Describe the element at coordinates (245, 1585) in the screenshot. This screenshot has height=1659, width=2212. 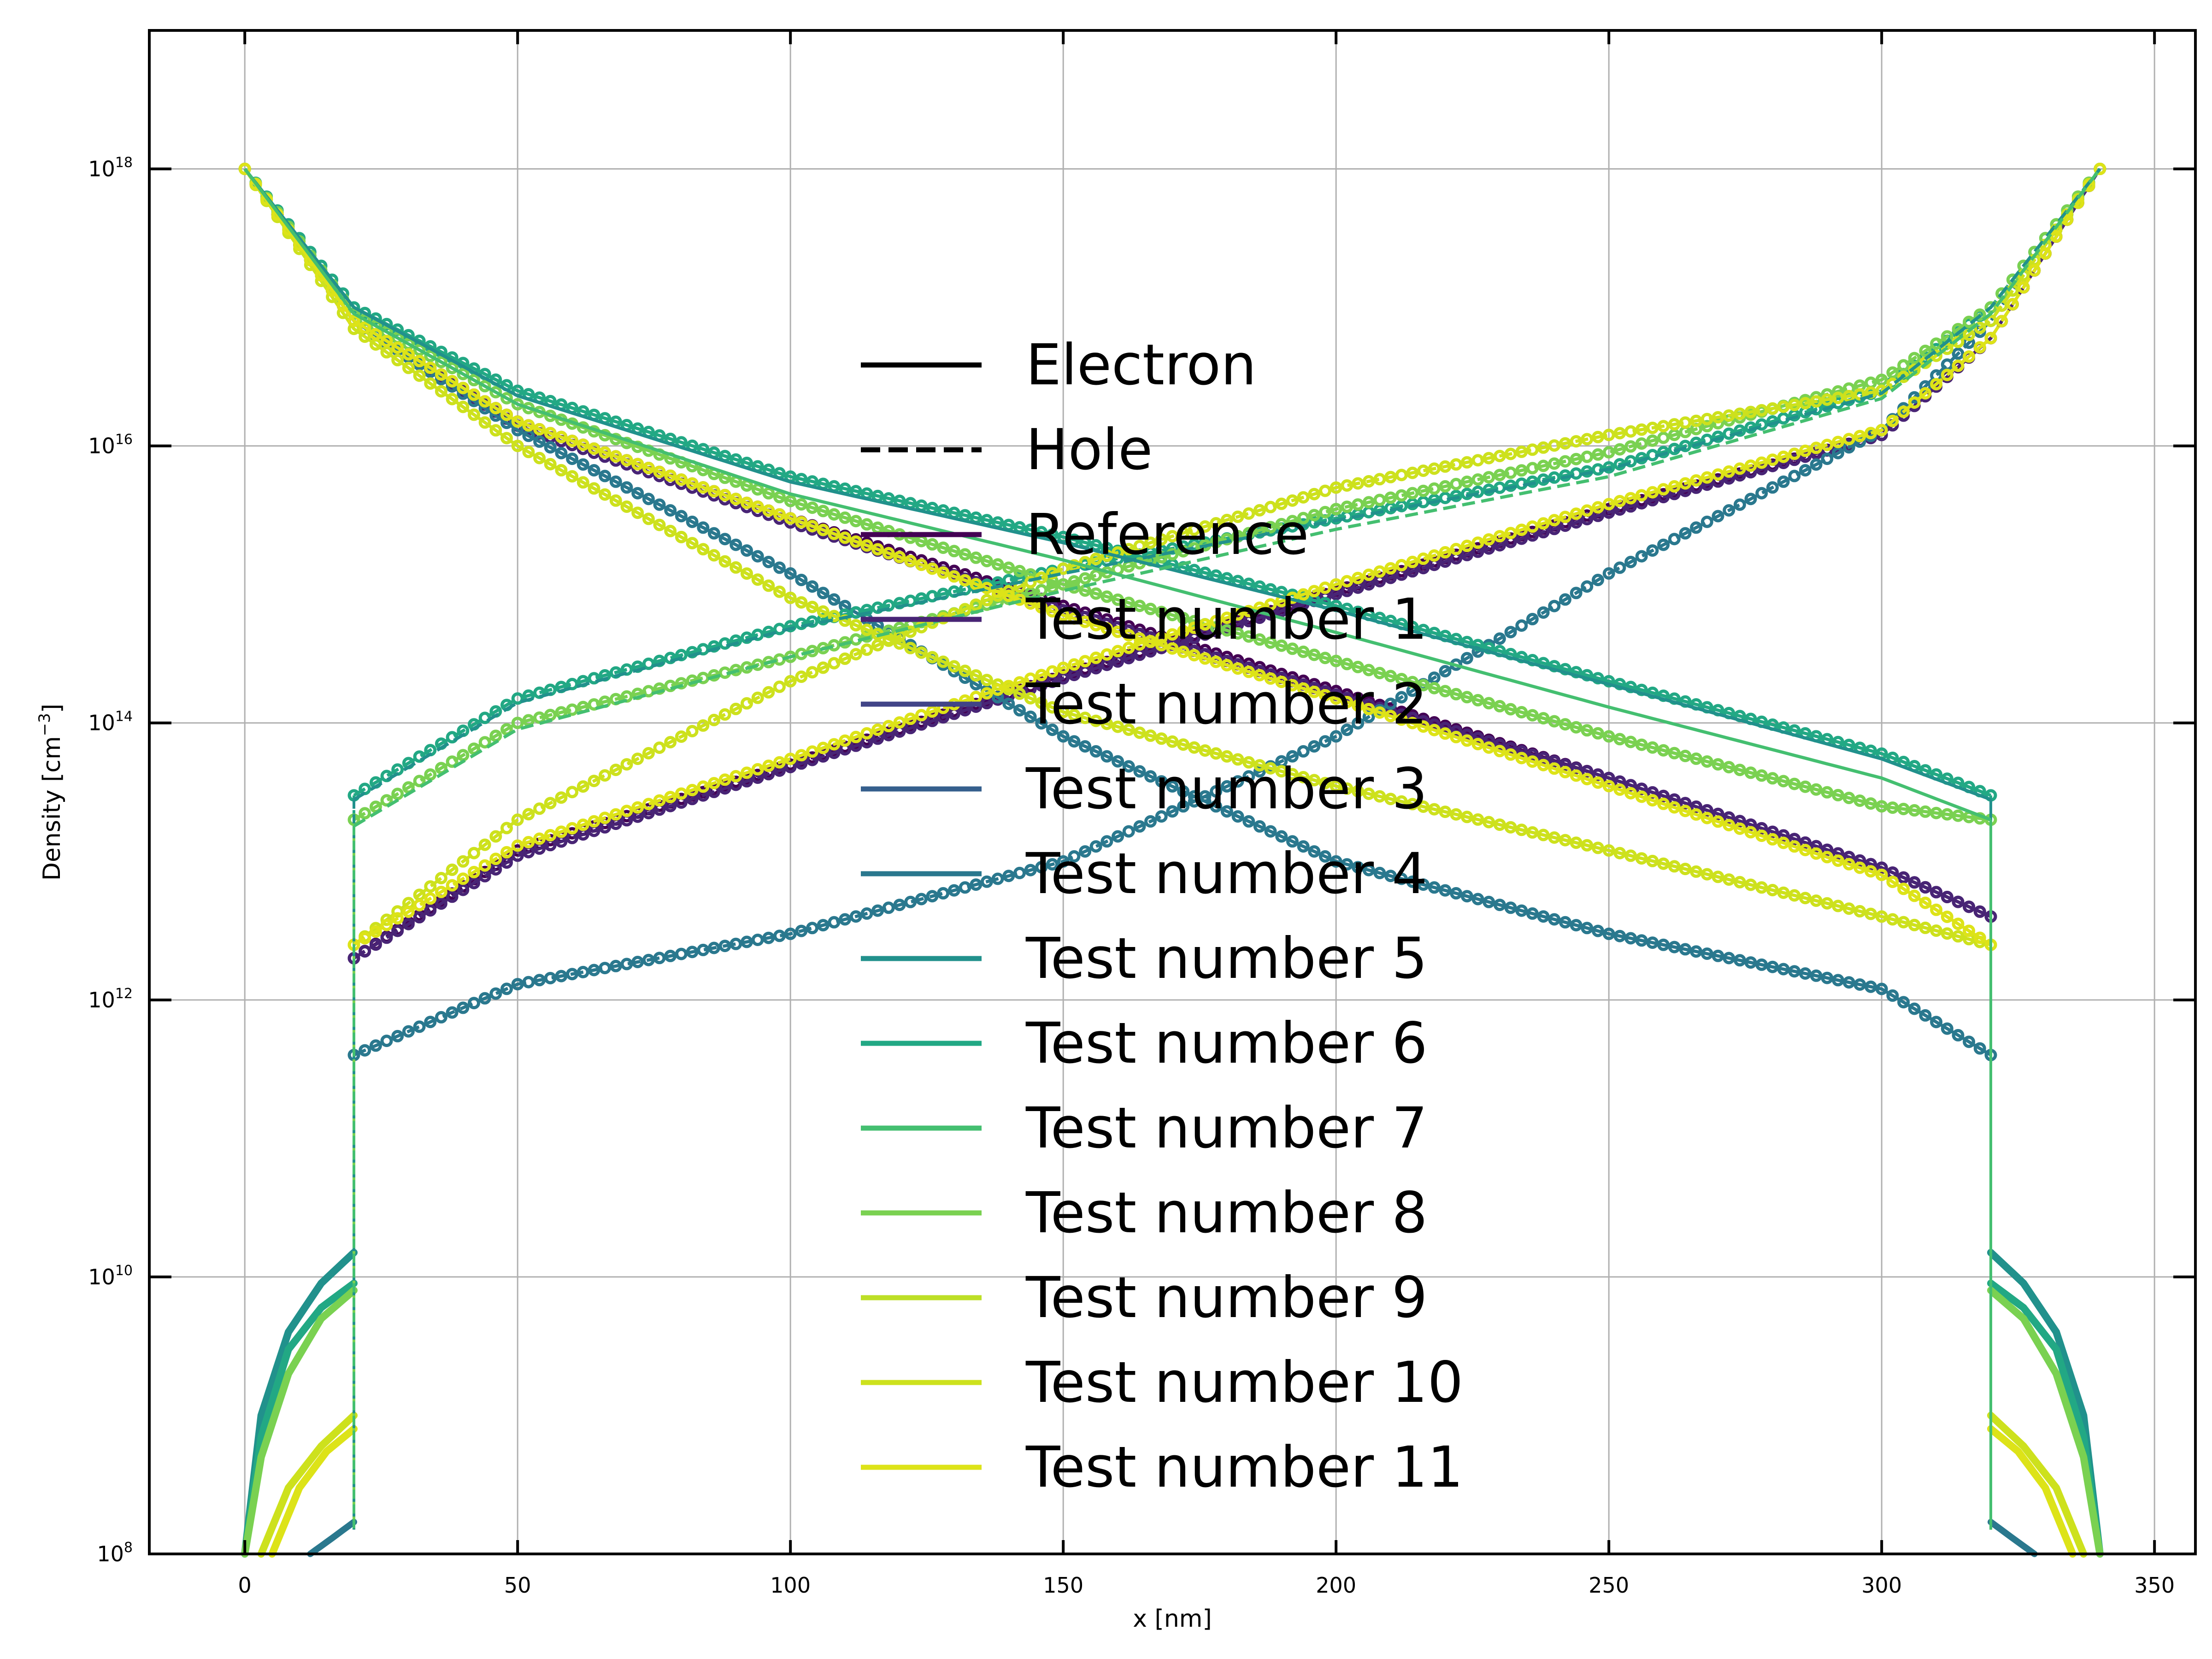
I see `x-tick-label: 0` at that location.